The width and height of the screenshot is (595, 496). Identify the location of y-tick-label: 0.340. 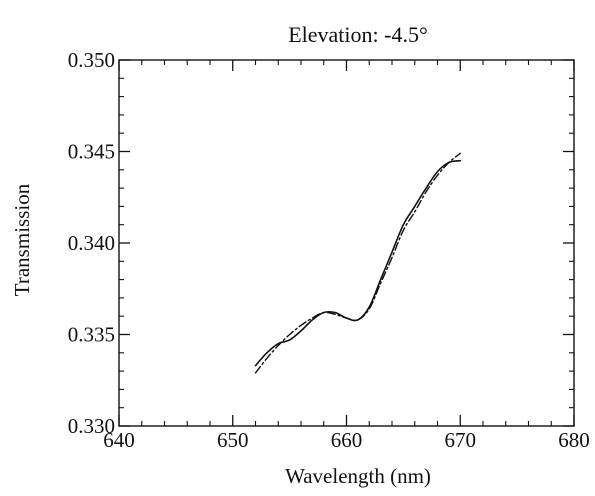
(91, 243).